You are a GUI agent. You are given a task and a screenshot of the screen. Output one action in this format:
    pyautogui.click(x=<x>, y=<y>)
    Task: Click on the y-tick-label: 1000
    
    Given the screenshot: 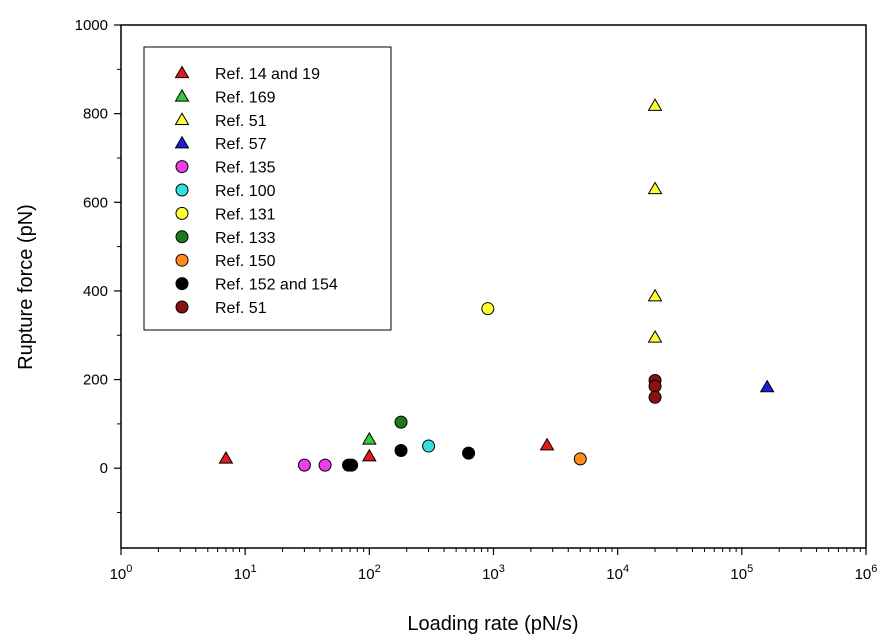 What is the action you would take?
    pyautogui.click(x=91, y=25)
    